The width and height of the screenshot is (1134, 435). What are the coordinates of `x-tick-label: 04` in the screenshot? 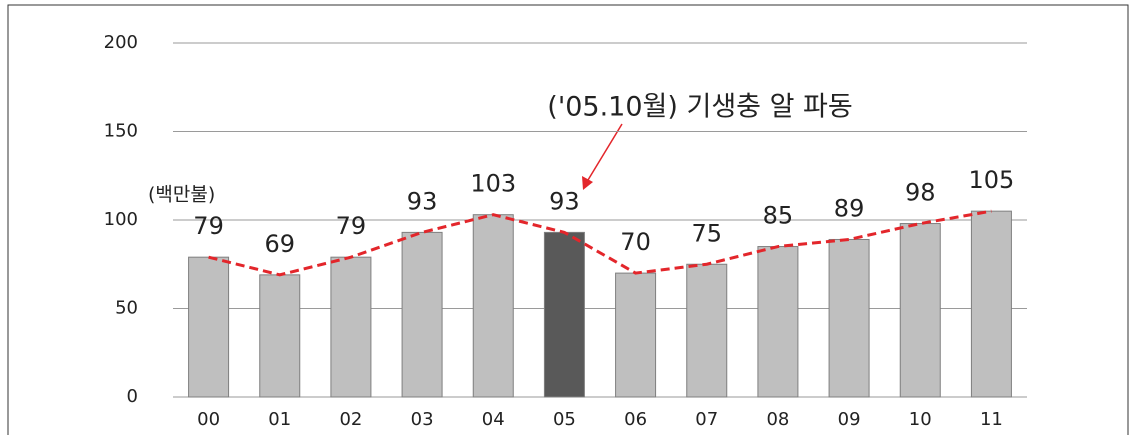 It's located at (493, 419).